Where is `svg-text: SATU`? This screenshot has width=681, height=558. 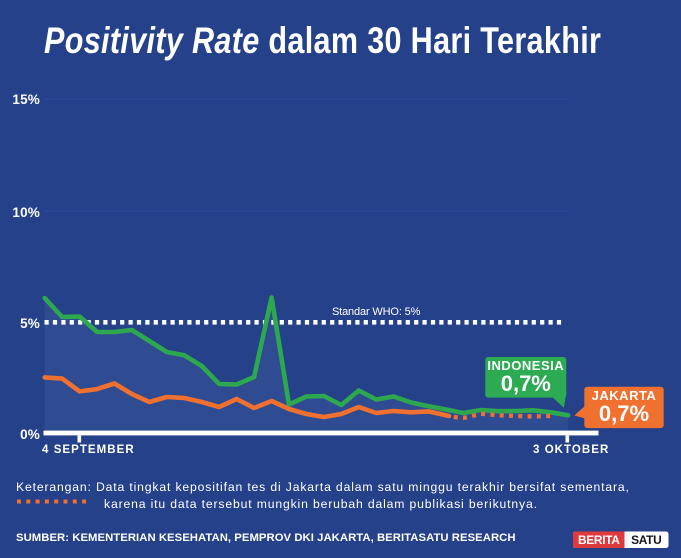 svg-text: SATU is located at coordinates (646, 540).